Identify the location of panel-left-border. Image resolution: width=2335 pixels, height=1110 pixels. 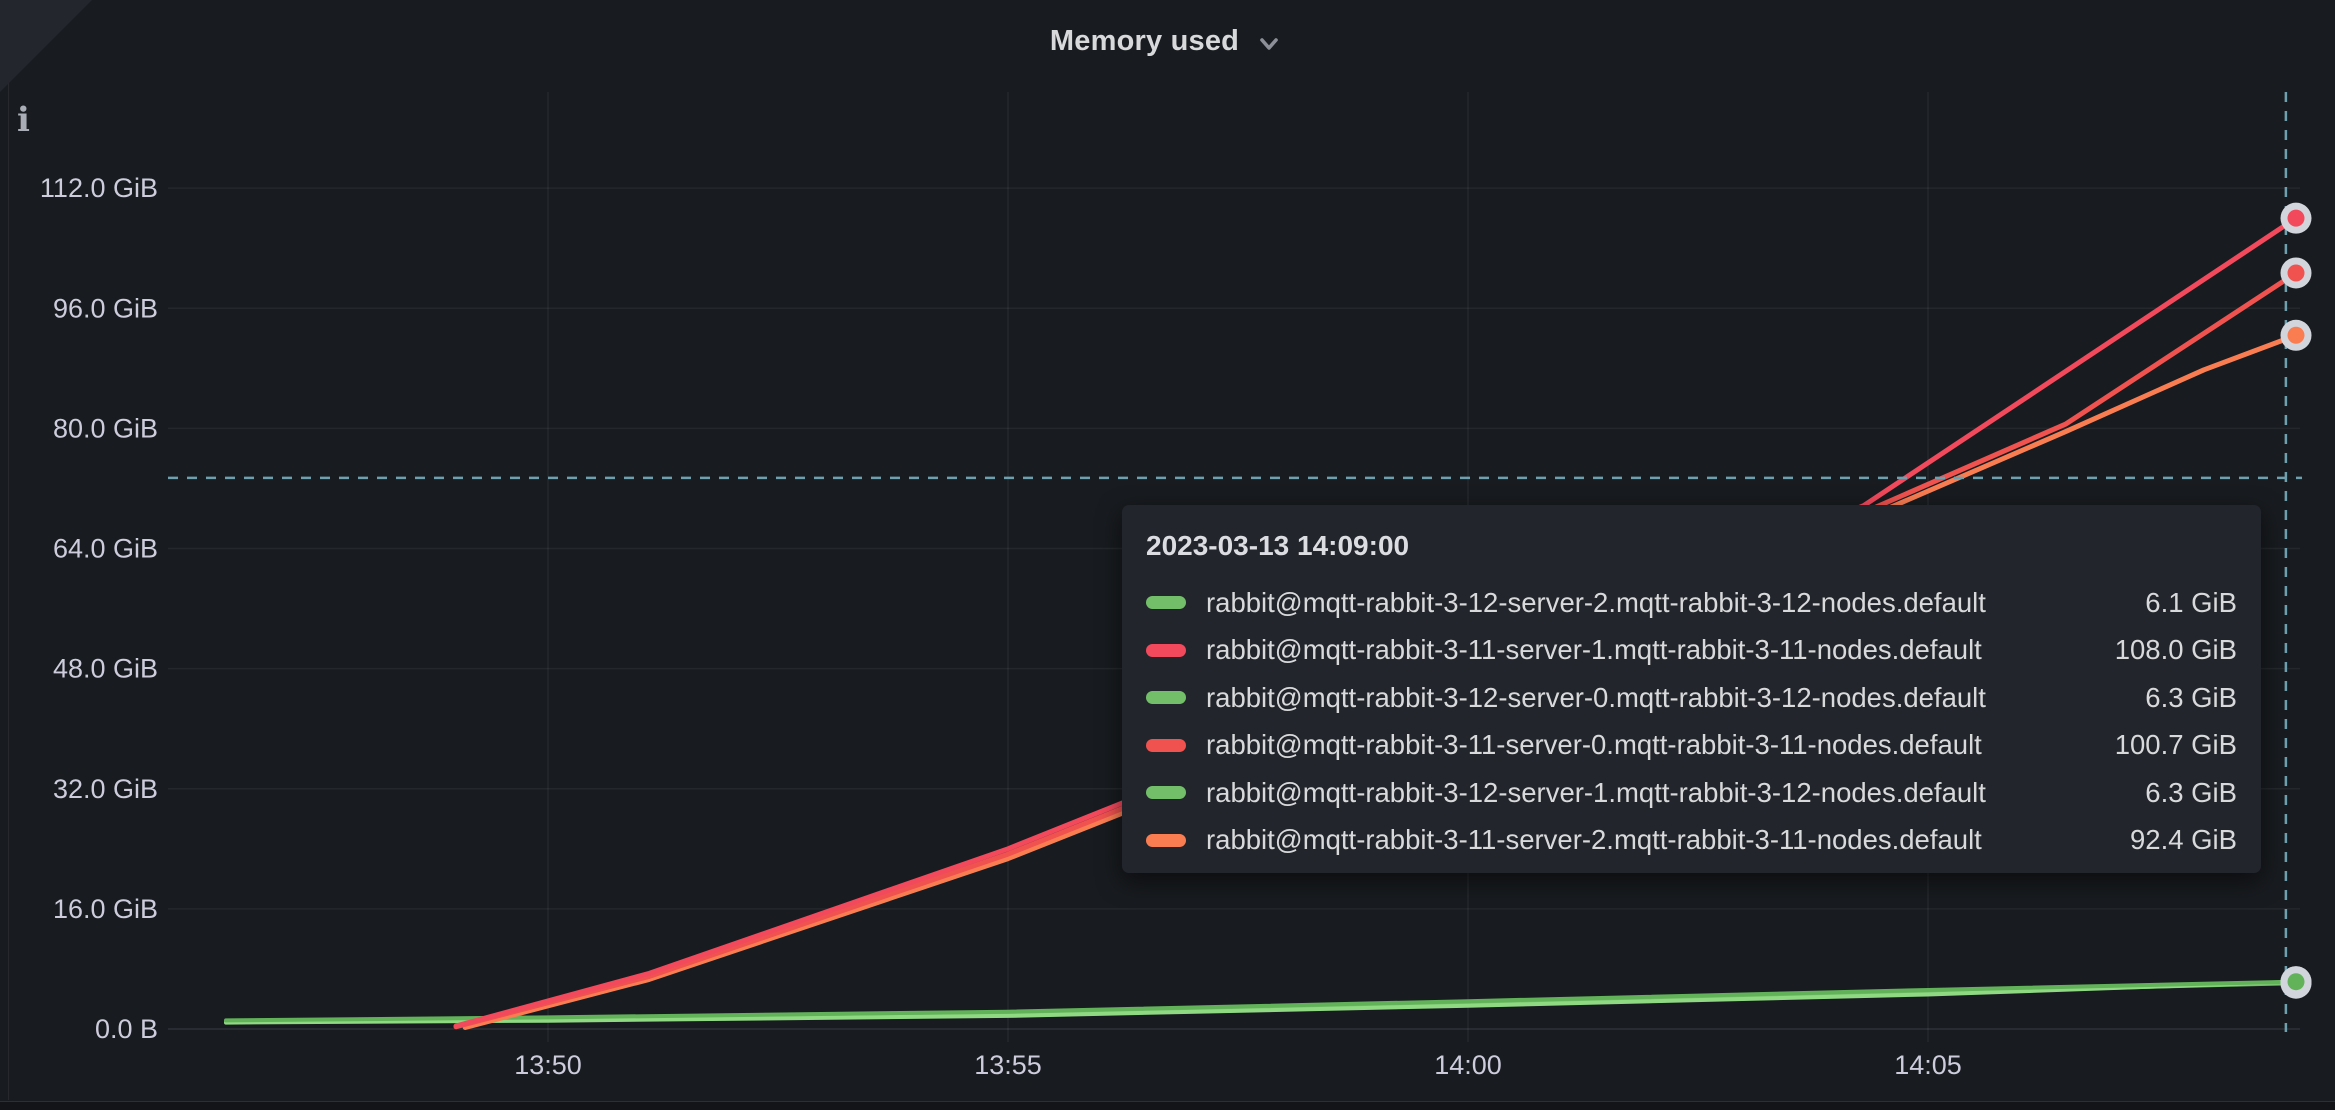
(8, 550).